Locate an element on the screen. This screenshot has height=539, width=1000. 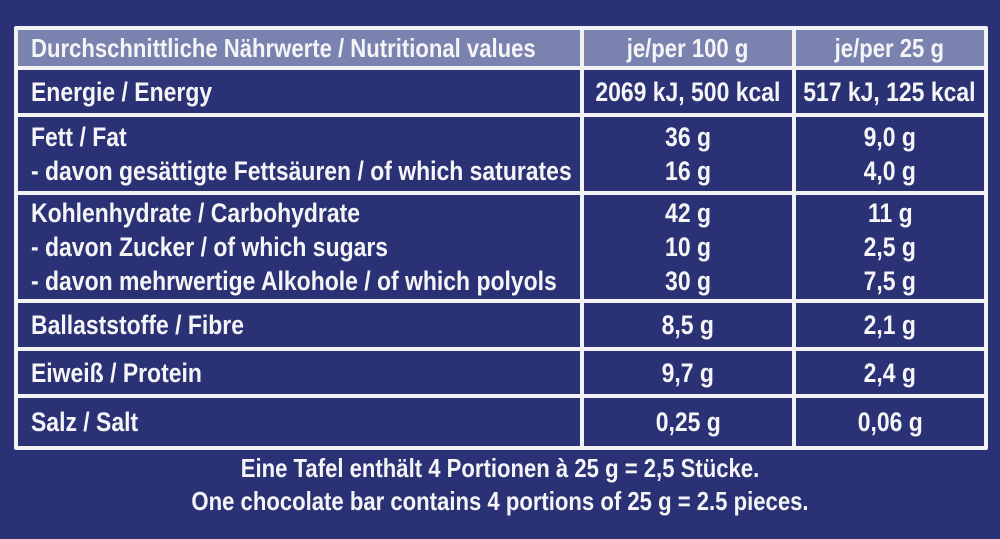
row-energy-per-100g: 2069 kJ, 500 kcal is located at coordinates (688, 91).